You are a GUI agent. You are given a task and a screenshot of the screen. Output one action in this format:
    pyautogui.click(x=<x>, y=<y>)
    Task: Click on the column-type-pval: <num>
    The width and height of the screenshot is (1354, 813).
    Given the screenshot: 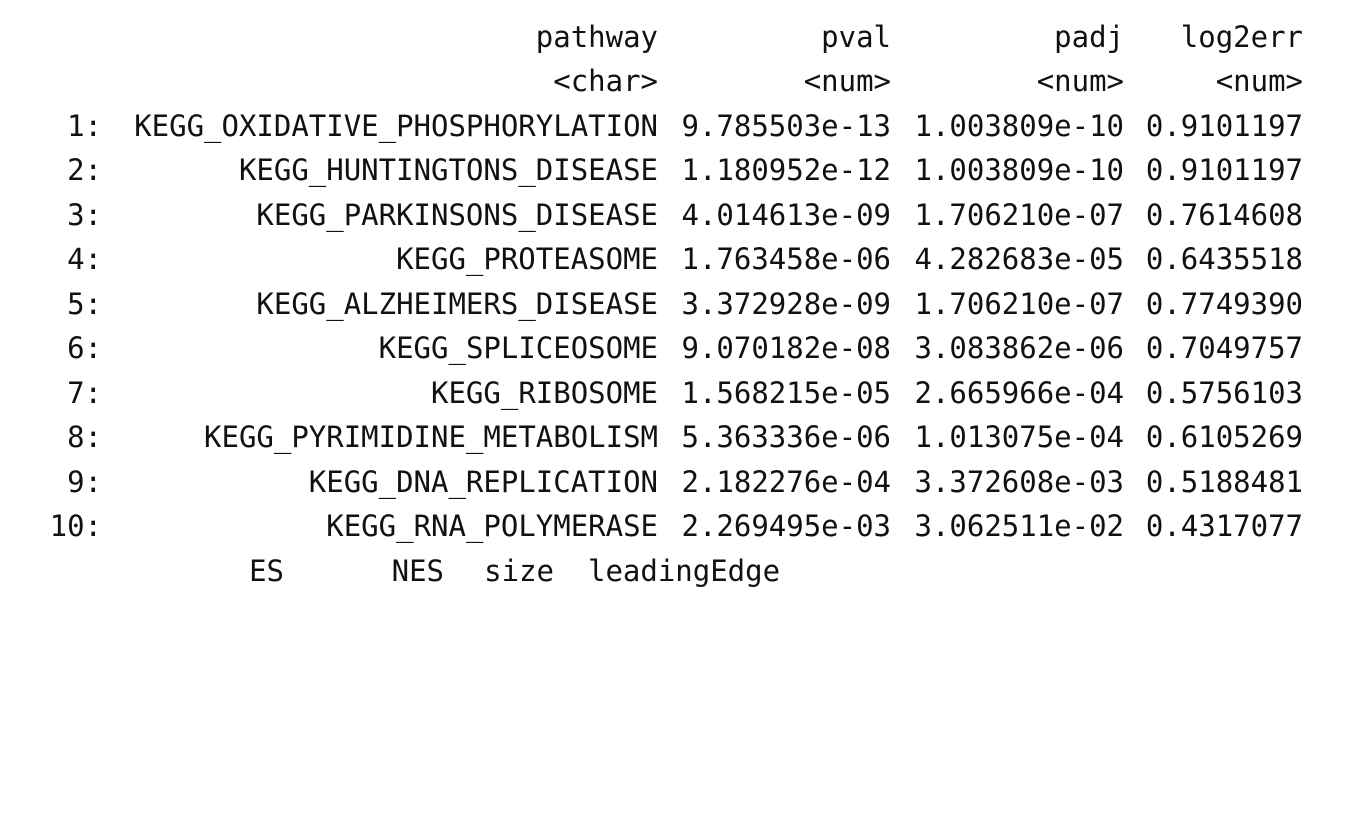 What is the action you would take?
    pyautogui.click(x=847, y=81)
    